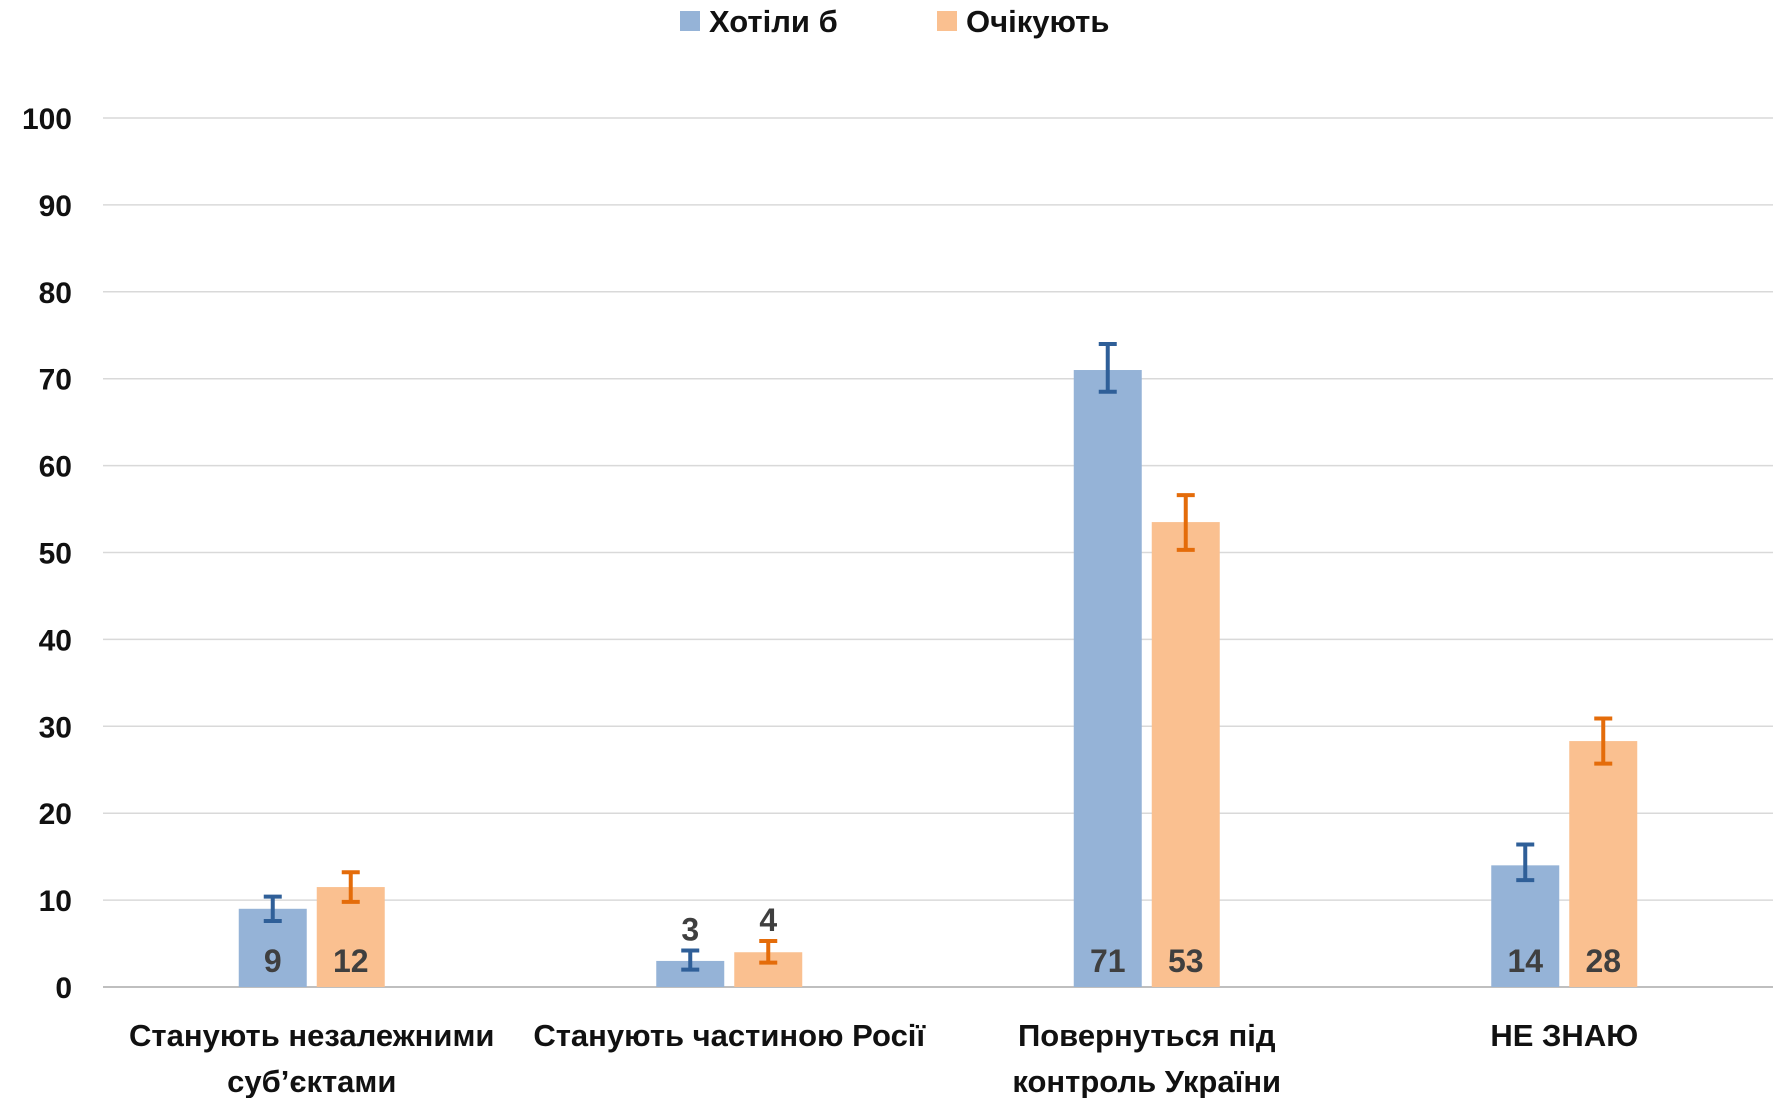 The image size is (1773, 1098). What do you see at coordinates (63, 988) in the screenshot?
I see `y-tick-label: 0` at bounding box center [63, 988].